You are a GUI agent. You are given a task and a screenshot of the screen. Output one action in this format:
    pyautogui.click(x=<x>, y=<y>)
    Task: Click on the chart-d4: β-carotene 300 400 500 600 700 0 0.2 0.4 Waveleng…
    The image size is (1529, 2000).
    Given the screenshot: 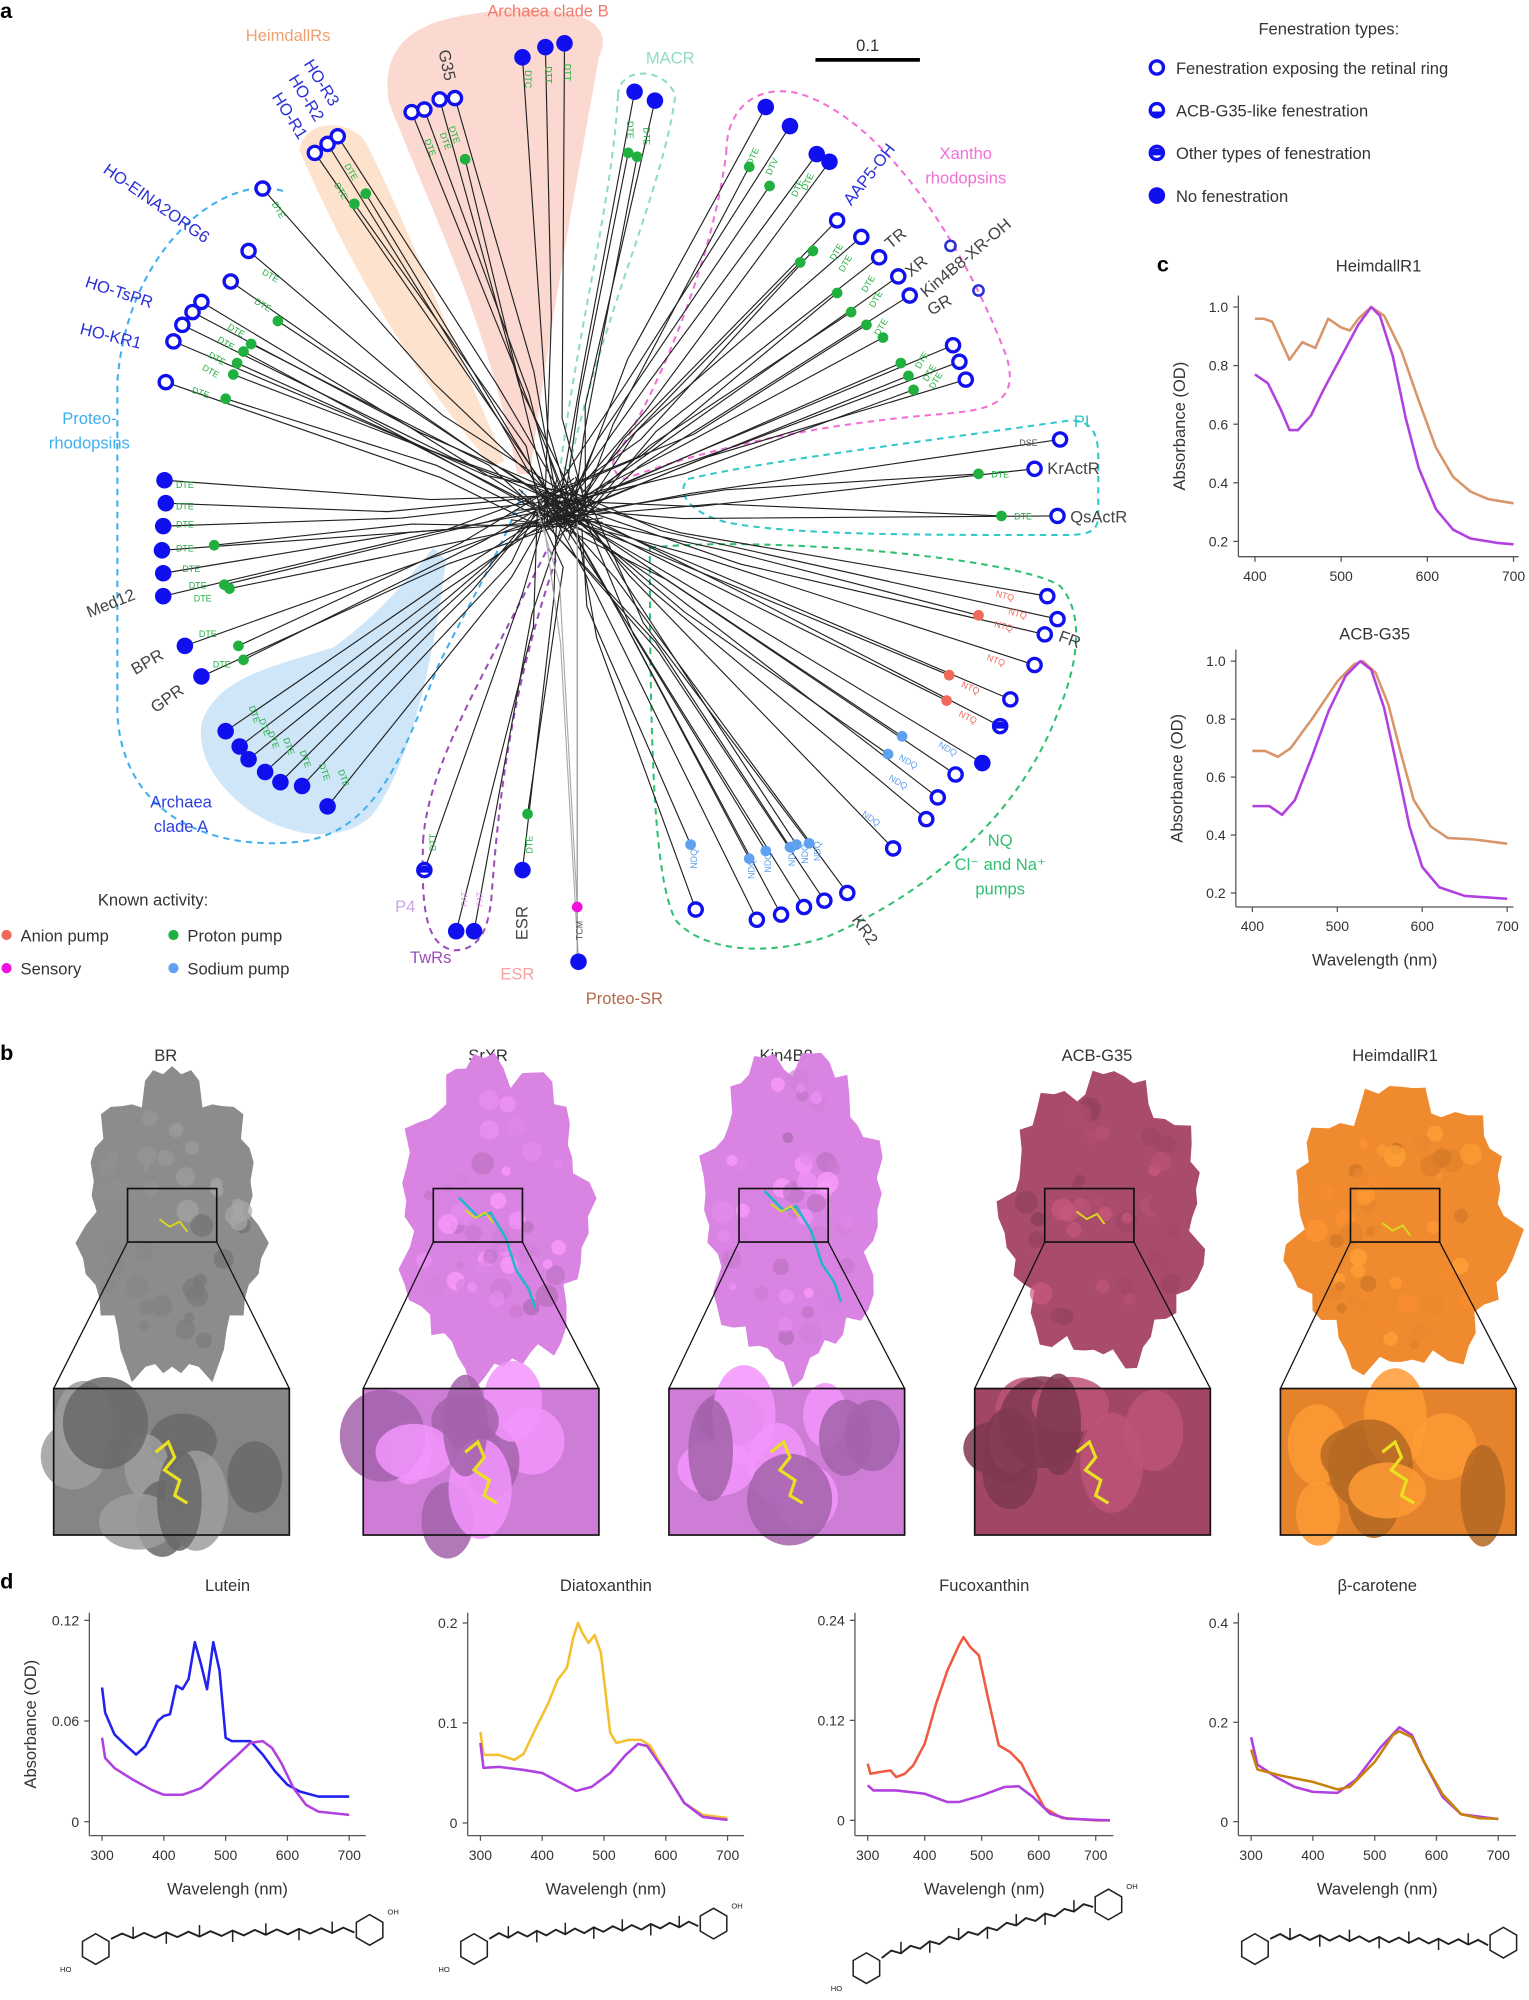 What is the action you would take?
    pyautogui.click(x=1363, y=1737)
    